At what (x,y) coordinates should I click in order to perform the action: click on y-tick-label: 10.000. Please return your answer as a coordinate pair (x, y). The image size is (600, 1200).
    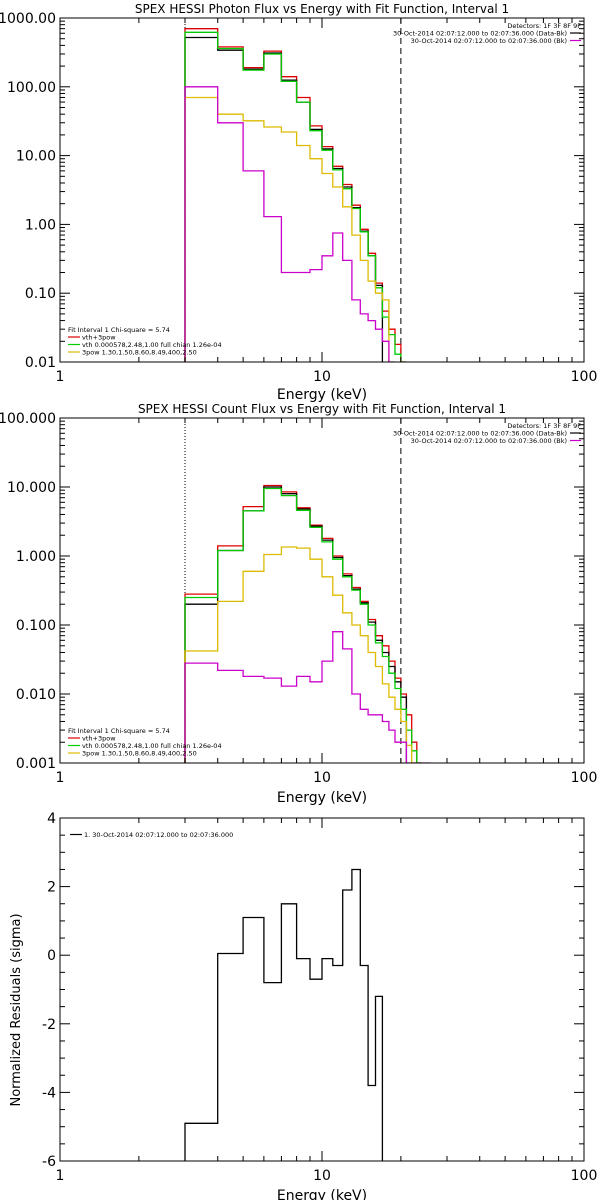
    Looking at the image, I should click on (31, 488).